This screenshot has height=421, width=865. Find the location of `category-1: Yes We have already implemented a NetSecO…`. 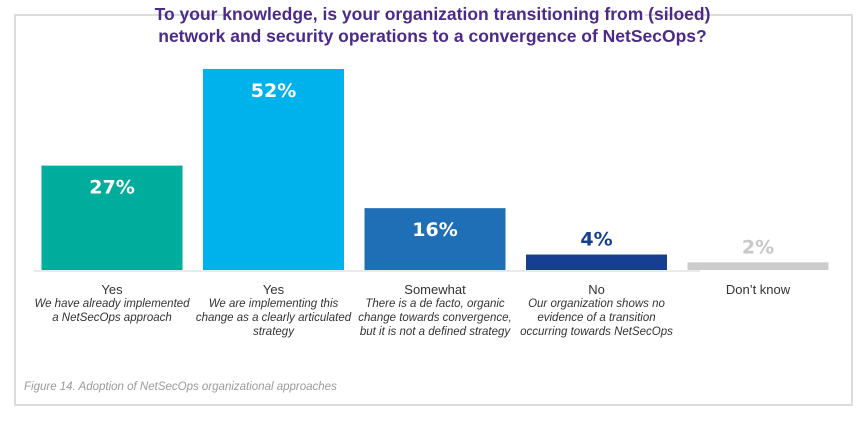

category-1: Yes We have already implemented a NetSecO… is located at coordinates (112, 303).